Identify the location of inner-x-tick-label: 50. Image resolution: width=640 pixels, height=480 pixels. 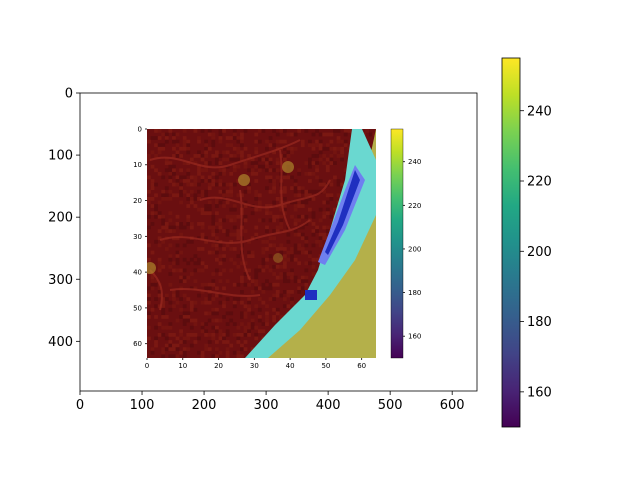
(325, 366).